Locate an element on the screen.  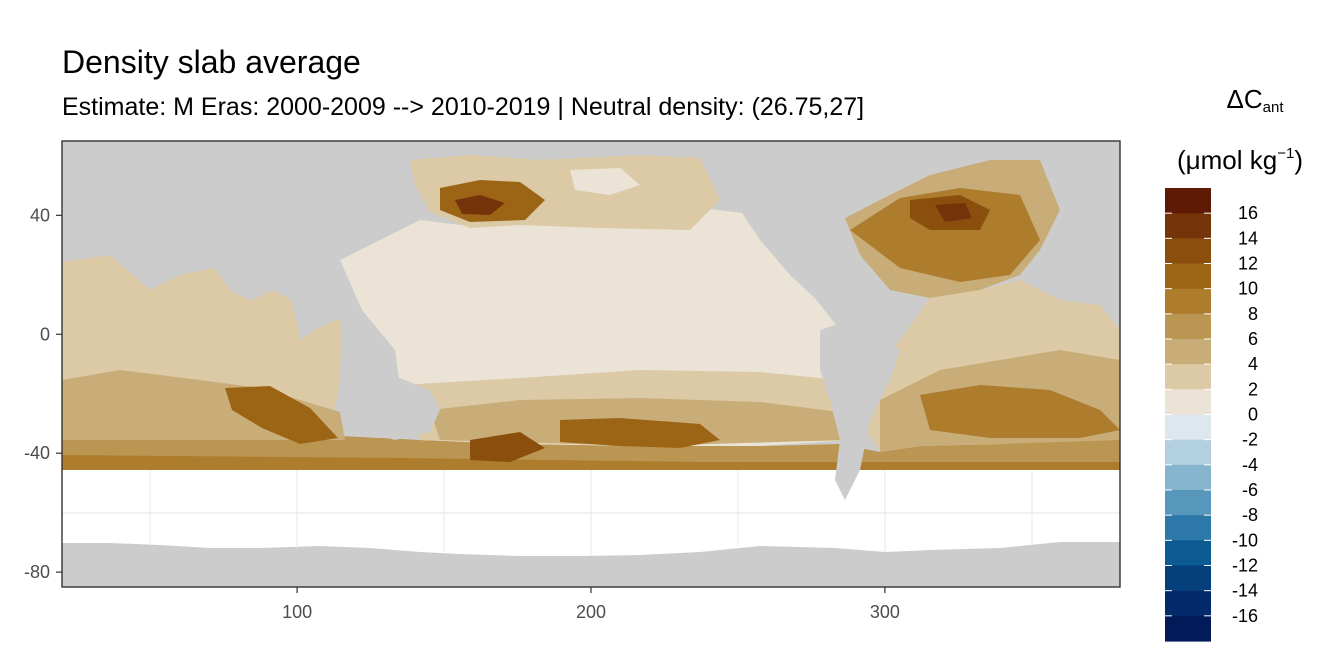
grid-lines is located at coordinates (591, 512).